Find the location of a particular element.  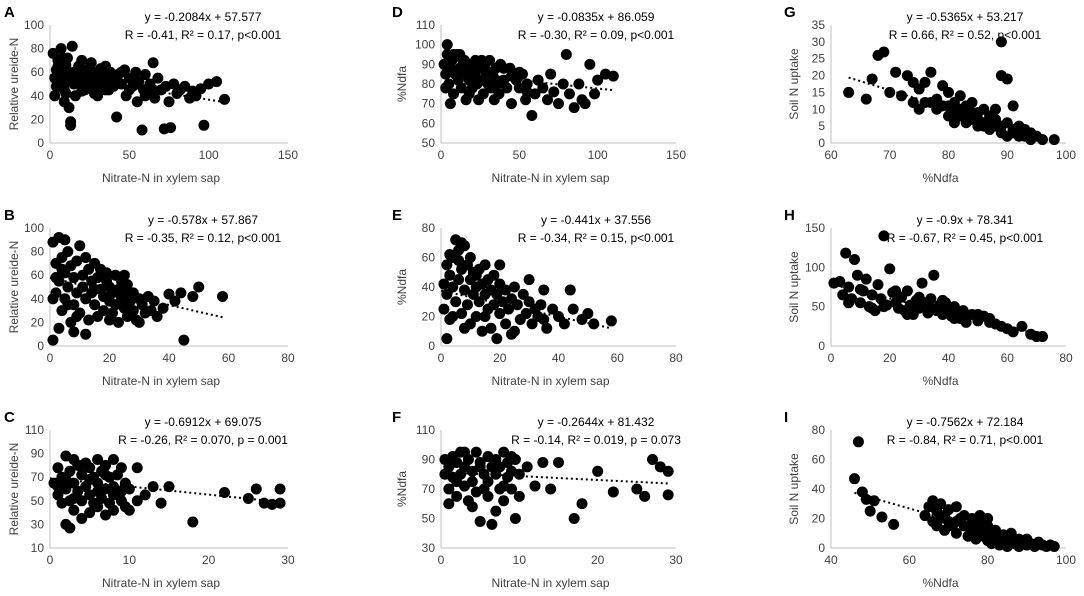

panel-a-x-tick: 0 is located at coordinates (50, 155).